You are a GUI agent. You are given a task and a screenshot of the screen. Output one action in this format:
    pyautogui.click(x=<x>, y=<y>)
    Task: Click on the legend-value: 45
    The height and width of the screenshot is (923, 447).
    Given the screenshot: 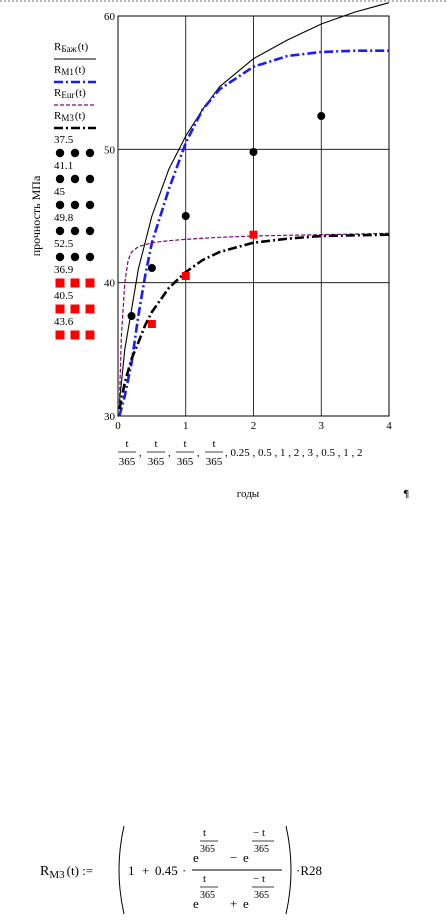 What is the action you would take?
    pyautogui.click(x=60, y=192)
    